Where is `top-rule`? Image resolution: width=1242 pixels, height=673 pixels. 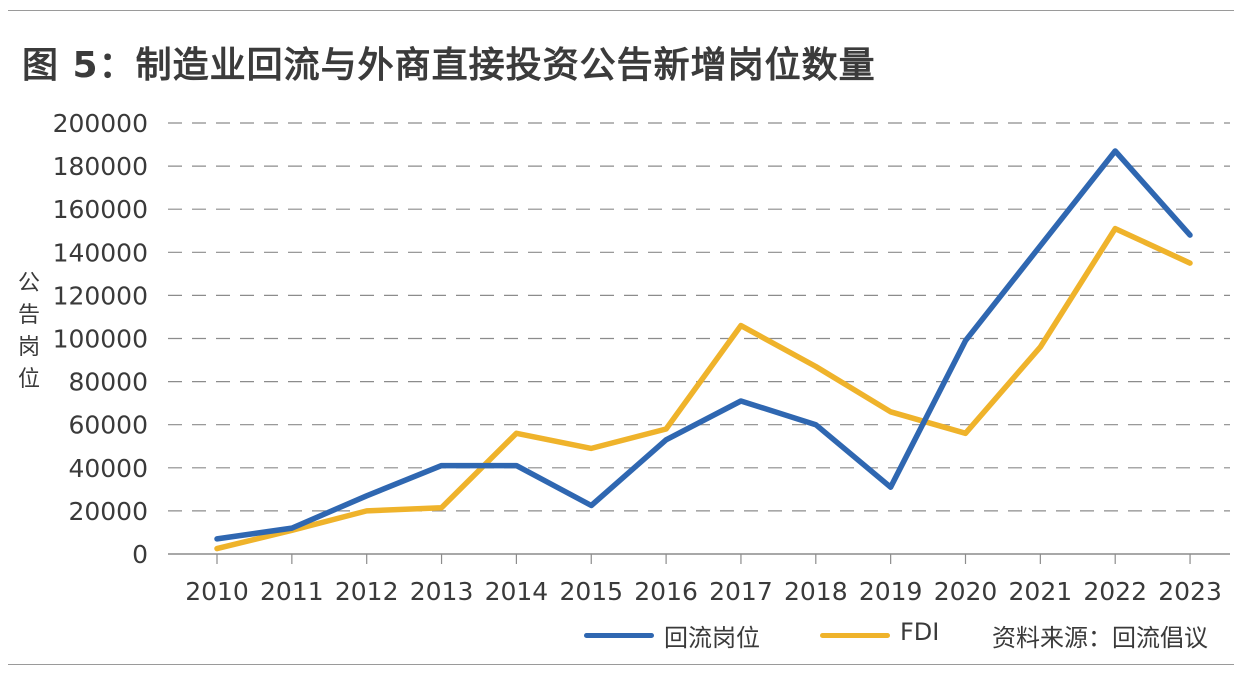 top-rule is located at coordinates (621, 10).